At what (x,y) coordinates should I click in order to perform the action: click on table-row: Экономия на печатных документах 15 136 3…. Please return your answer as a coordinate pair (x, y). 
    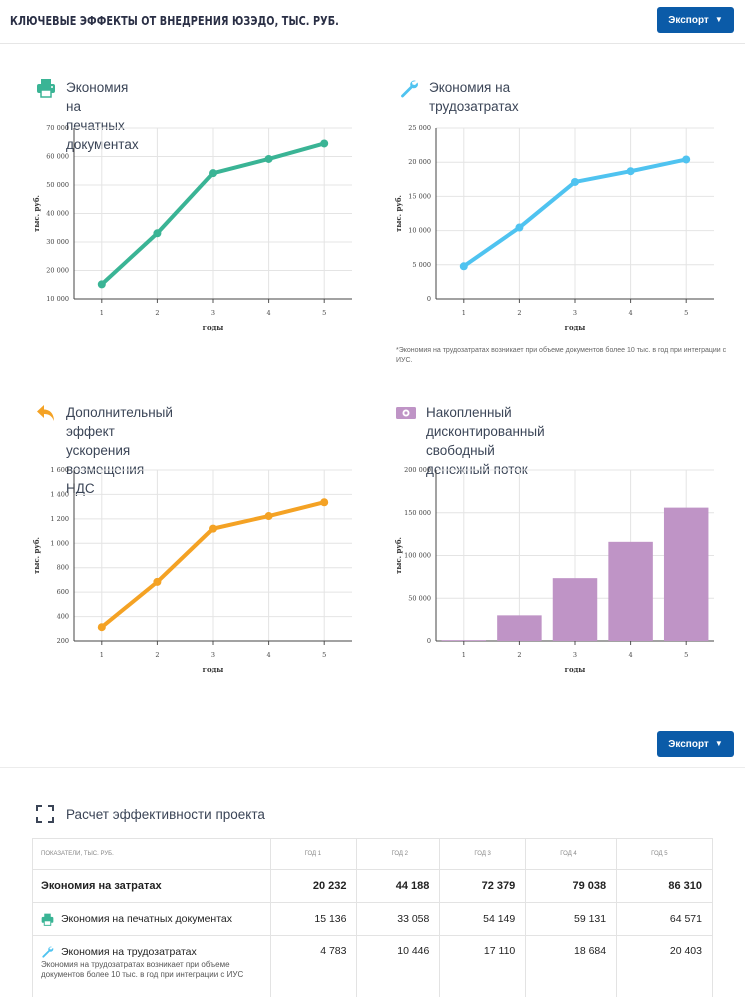
    Looking at the image, I should click on (372, 919).